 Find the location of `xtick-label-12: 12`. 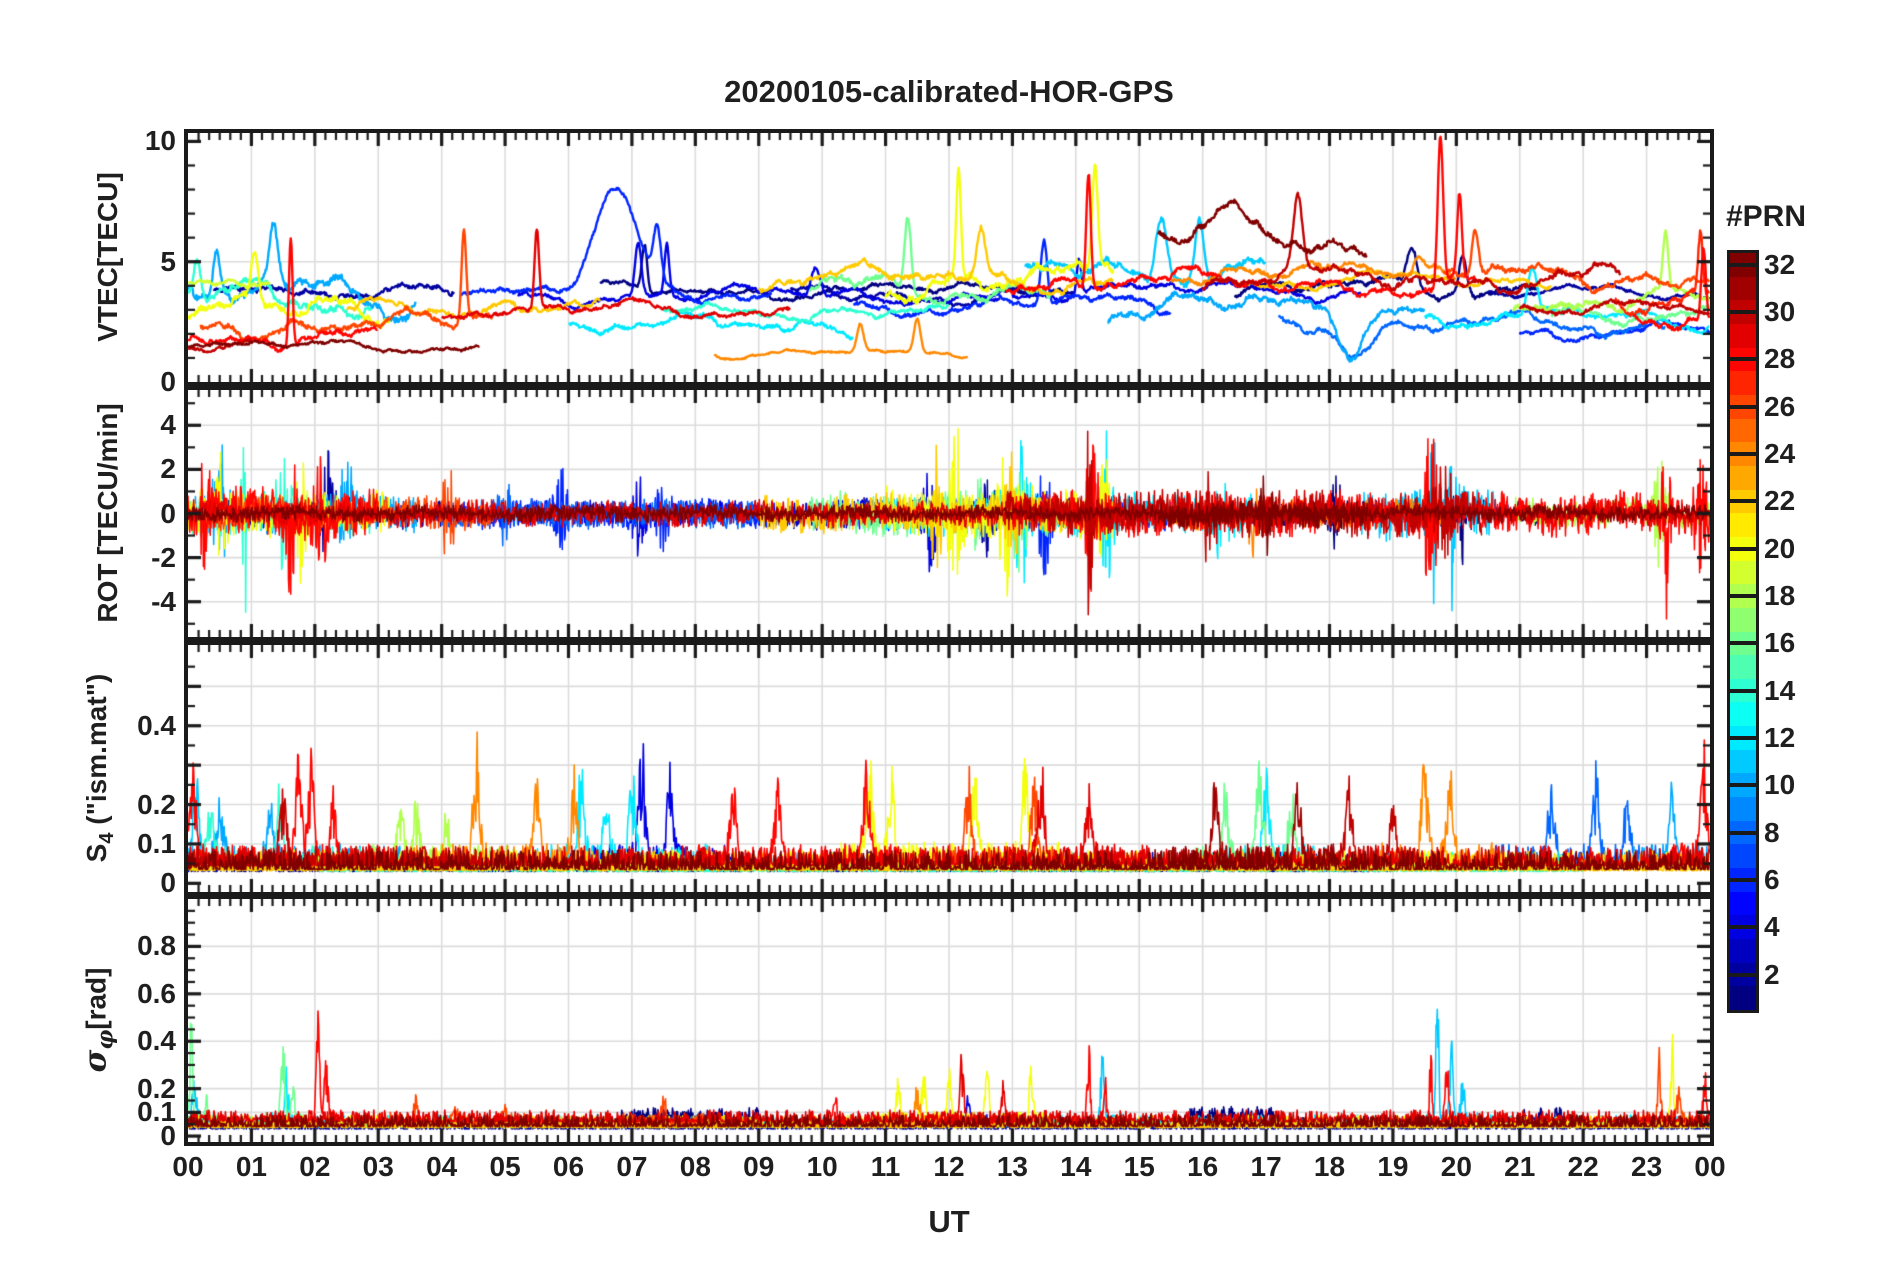

xtick-label-12: 12 is located at coordinates (949, 1166).